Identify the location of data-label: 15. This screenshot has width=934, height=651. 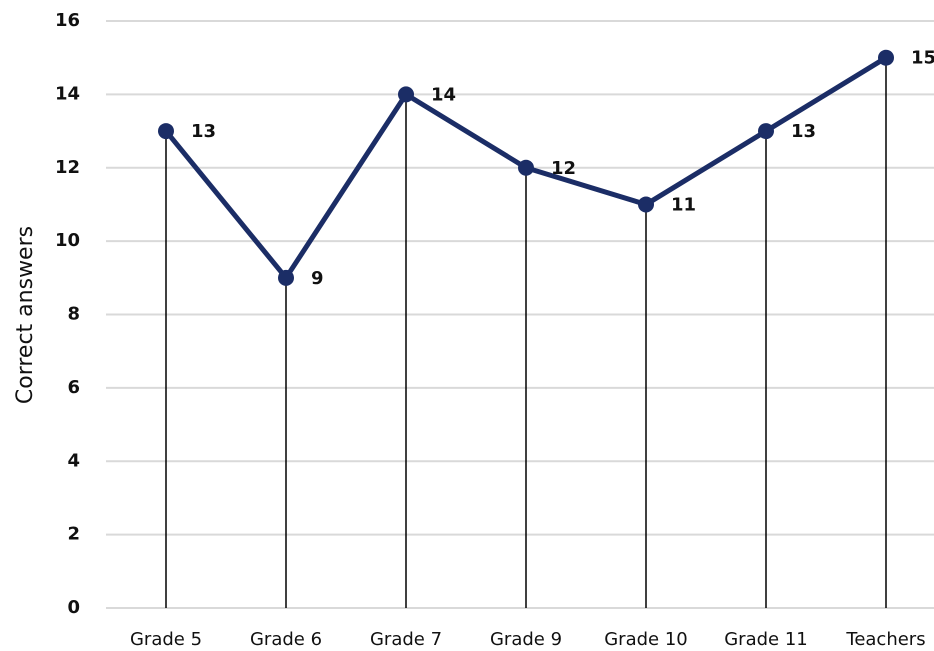
(922, 58).